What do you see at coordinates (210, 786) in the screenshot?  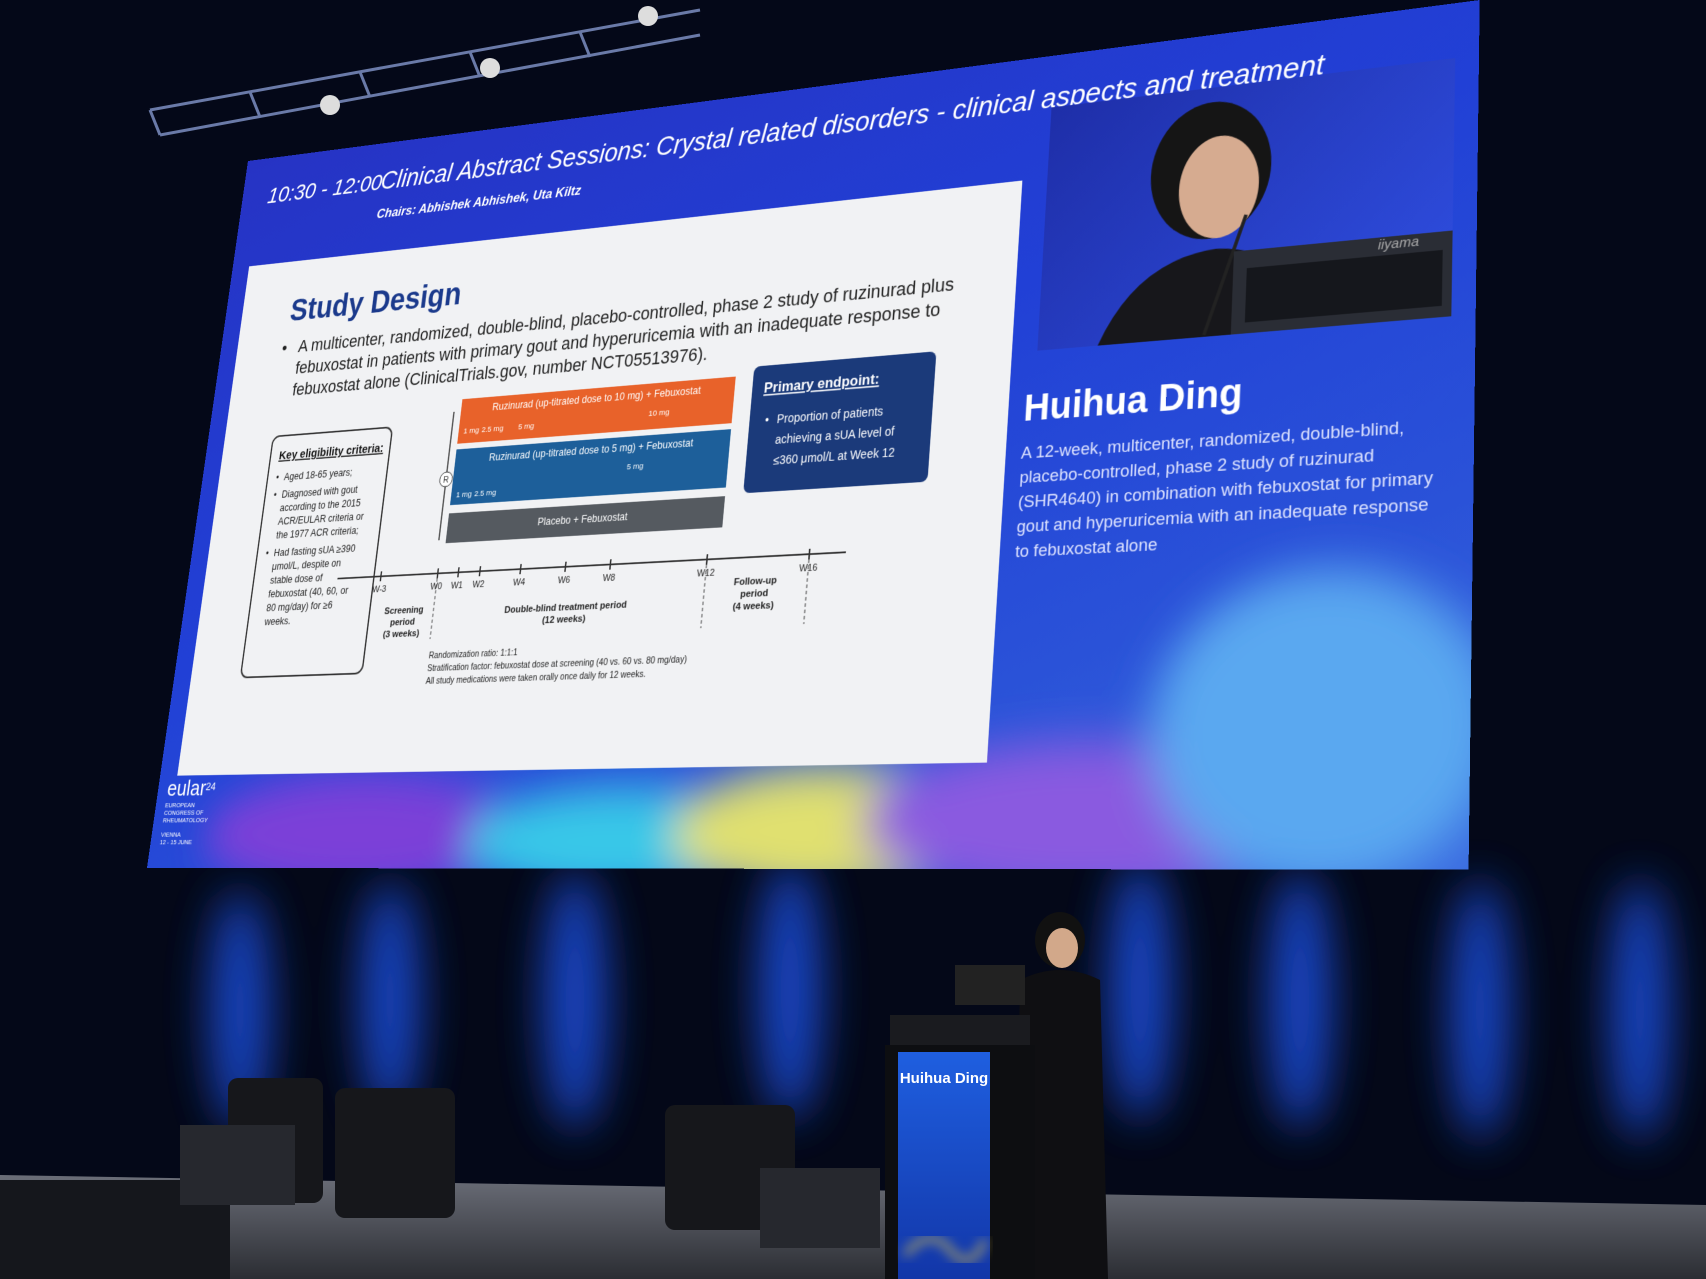 I see `logo-edition: 24` at bounding box center [210, 786].